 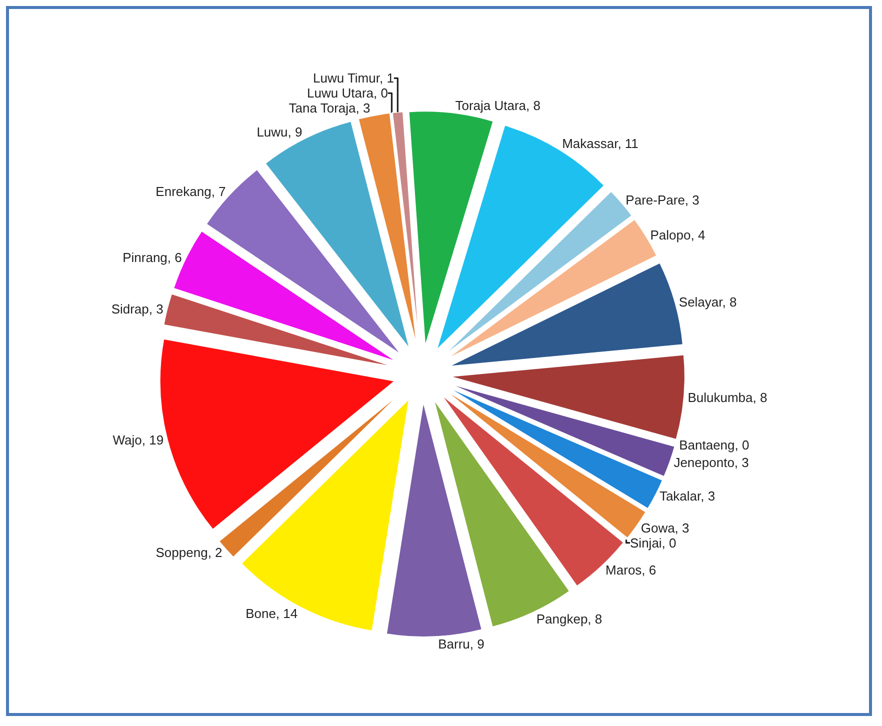 What do you see at coordinates (137, 308) in the screenshot?
I see `slice-label: Sidrap, 3` at bounding box center [137, 308].